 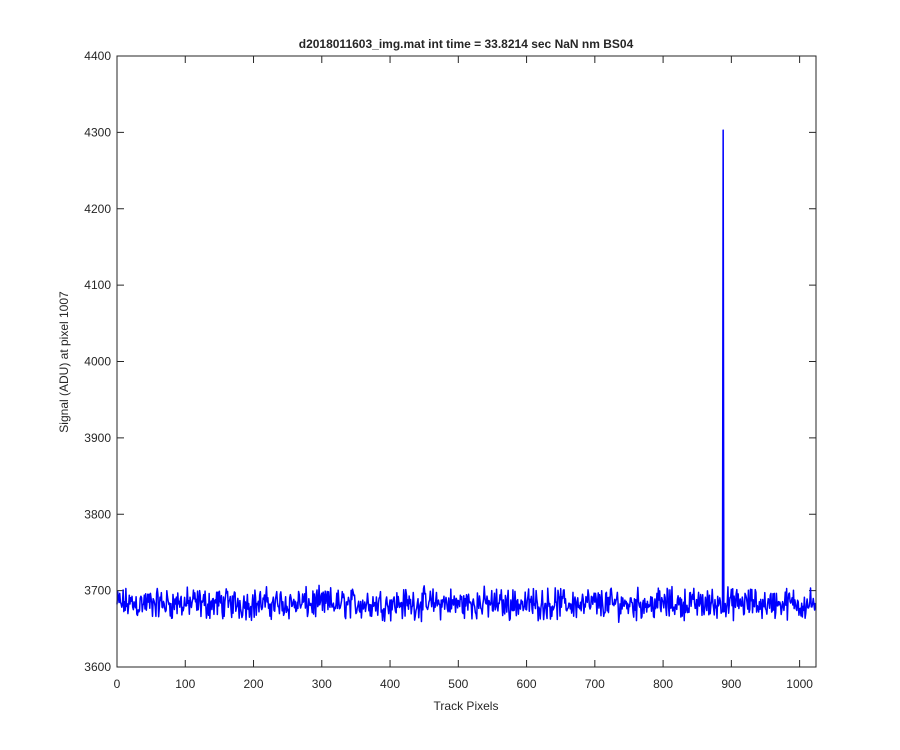 I want to click on x-axis-label: Track Pixels, so click(x=466, y=706).